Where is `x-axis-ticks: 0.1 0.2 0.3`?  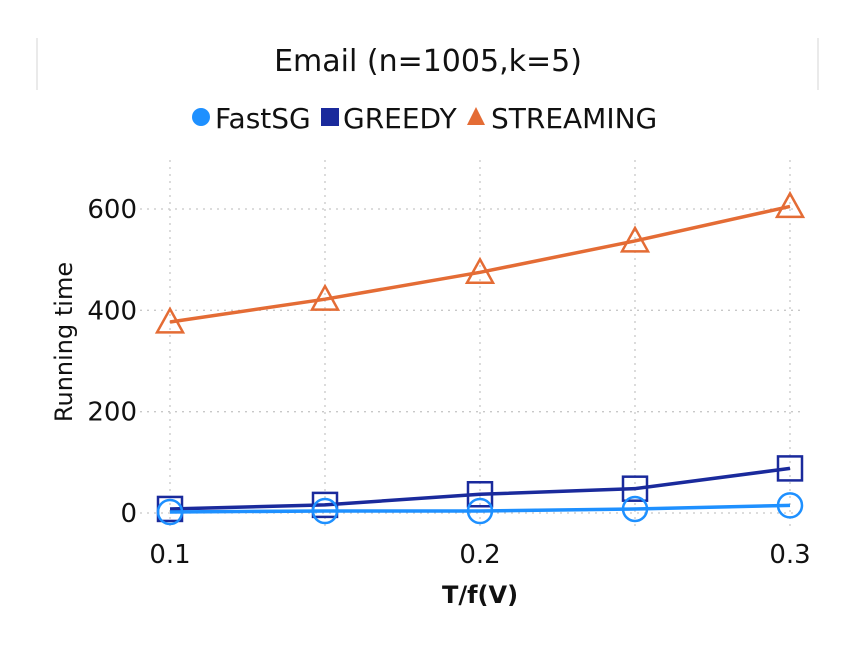
x-axis-ticks: 0.1 0.2 0.3 is located at coordinates (479, 555).